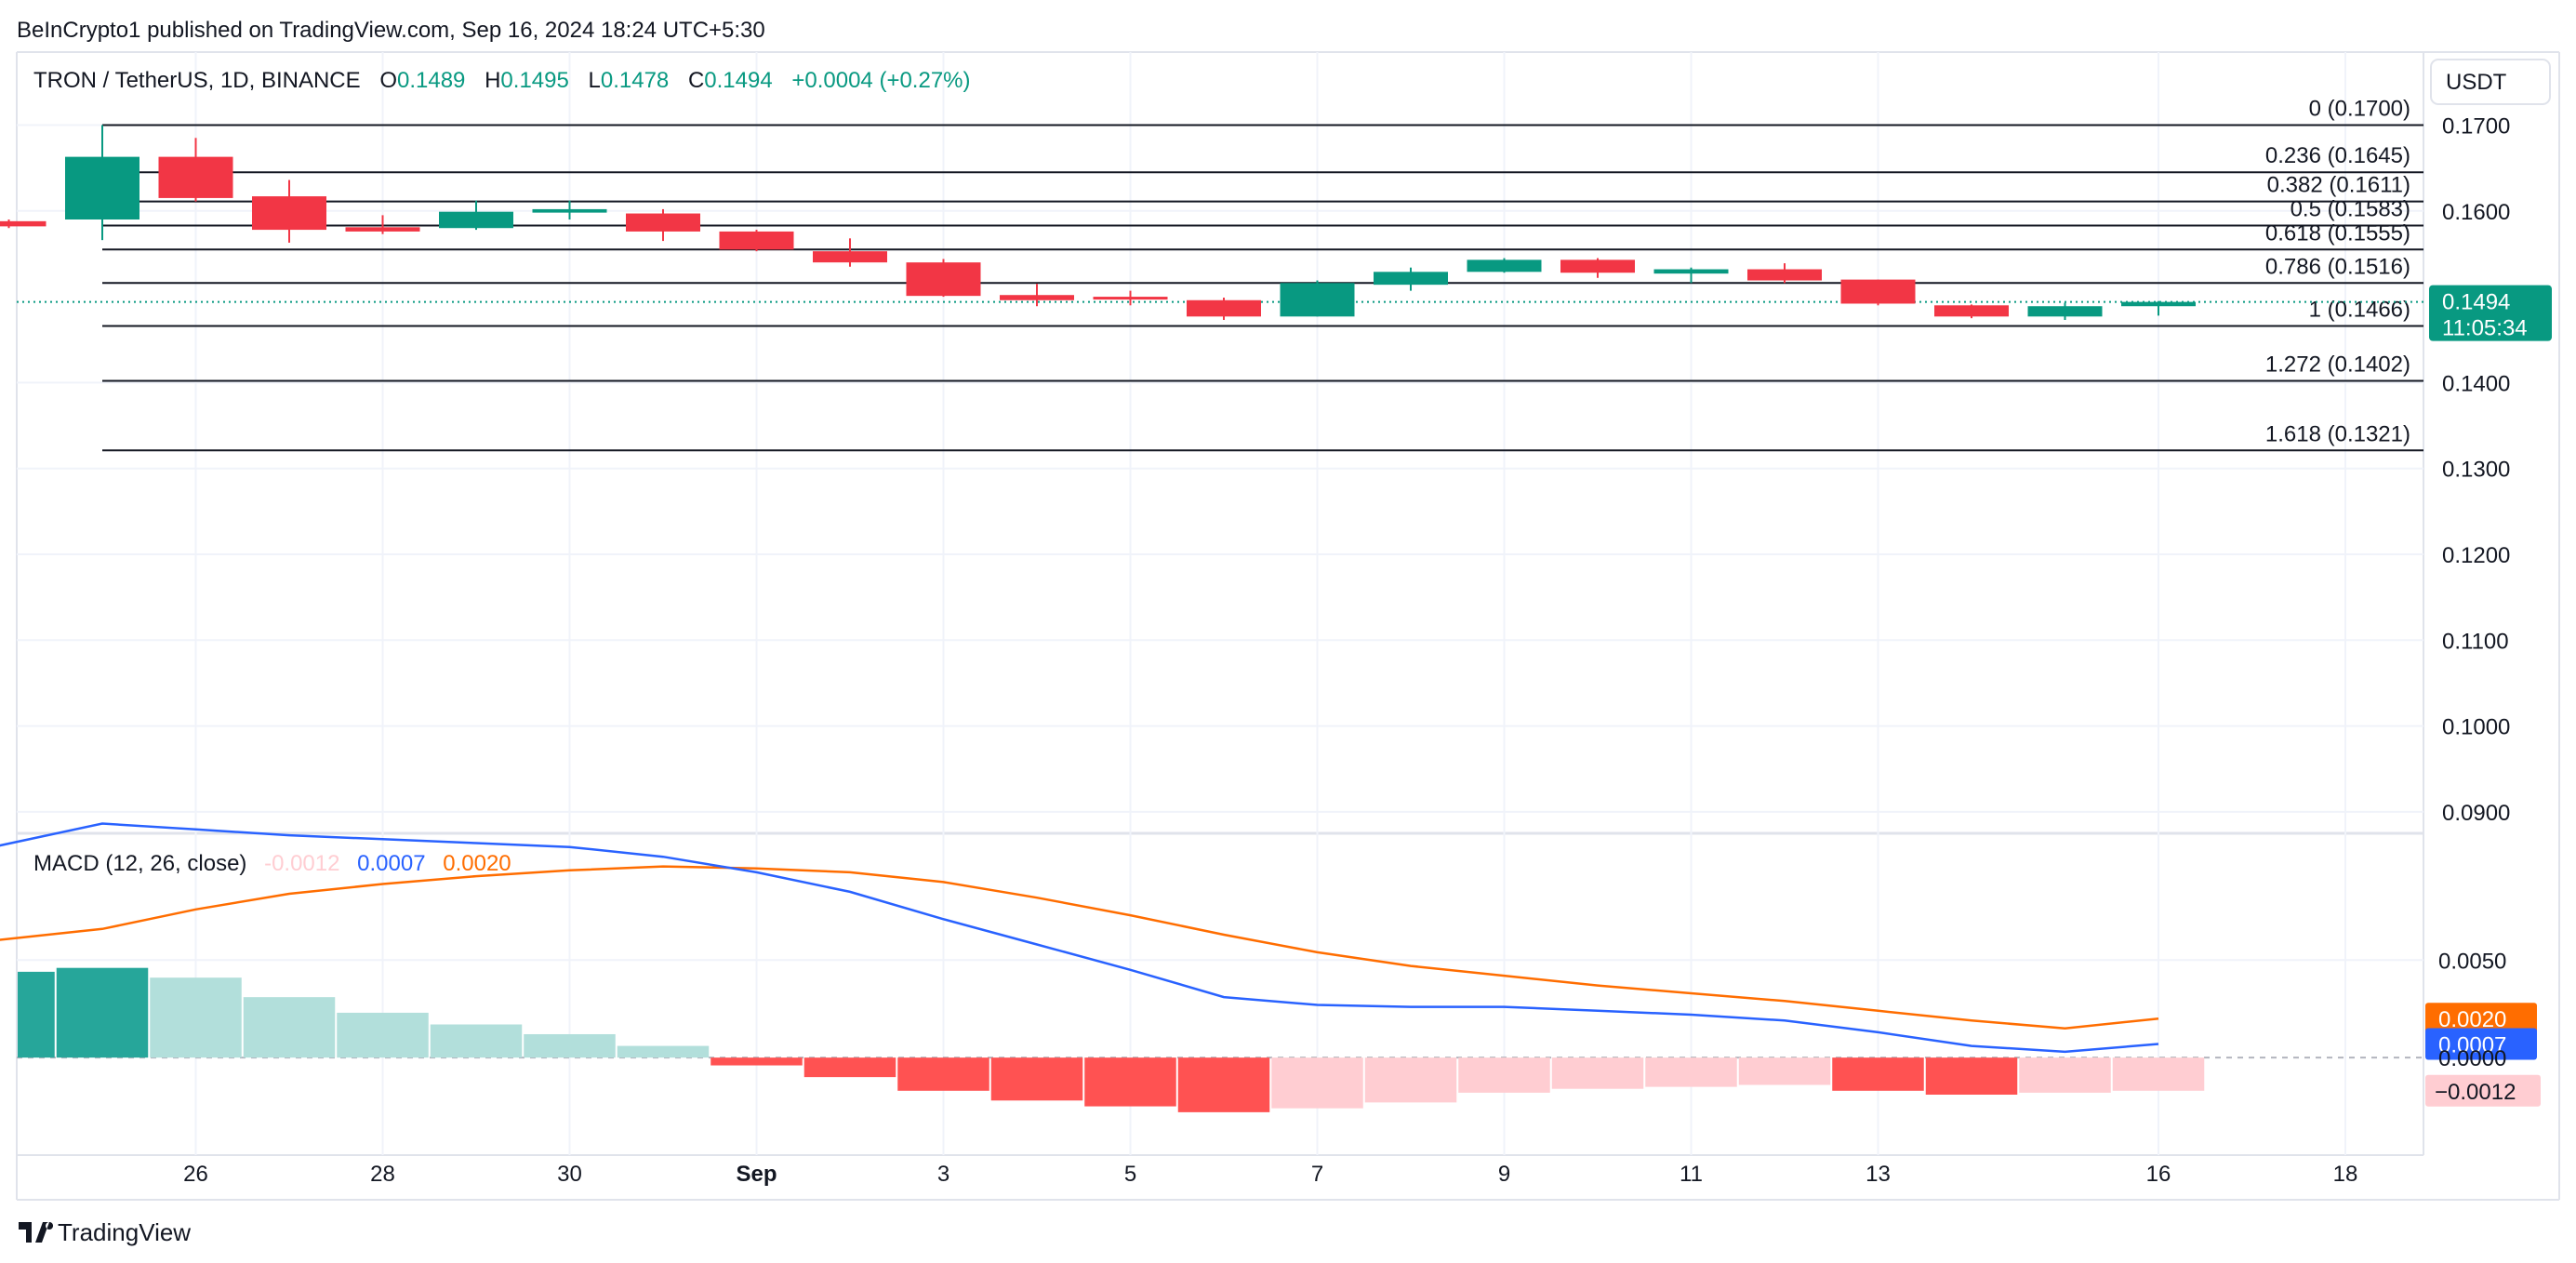 The width and height of the screenshot is (2576, 1263). I want to click on currency-label: USDT, so click(2476, 83).